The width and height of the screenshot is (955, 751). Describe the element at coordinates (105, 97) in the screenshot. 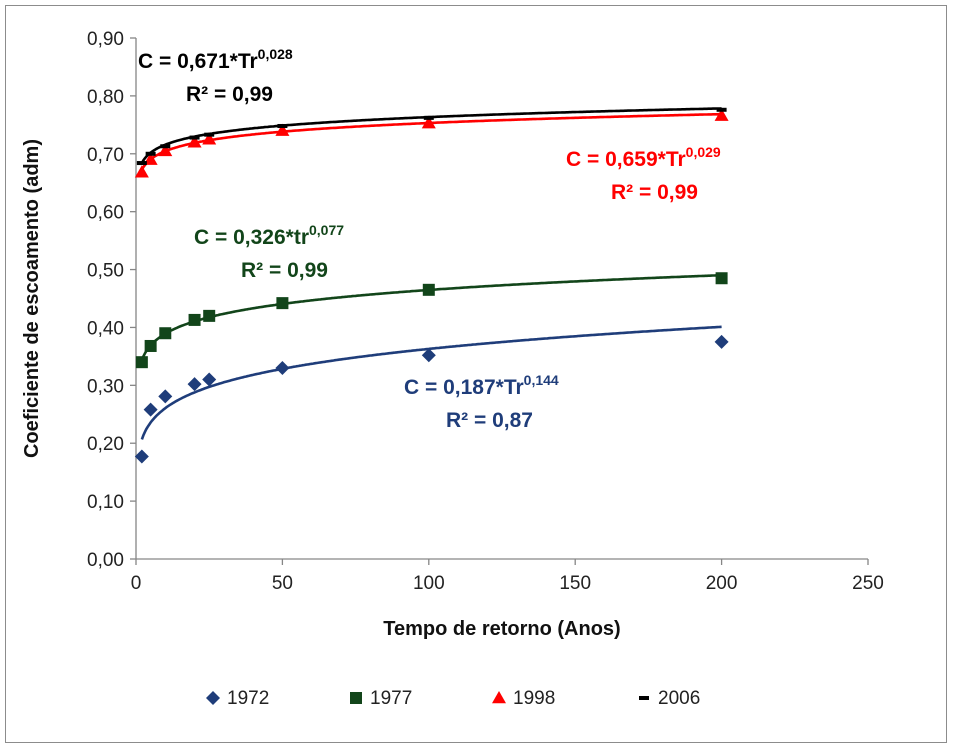

I see `y-tick-label: 0,80` at that location.